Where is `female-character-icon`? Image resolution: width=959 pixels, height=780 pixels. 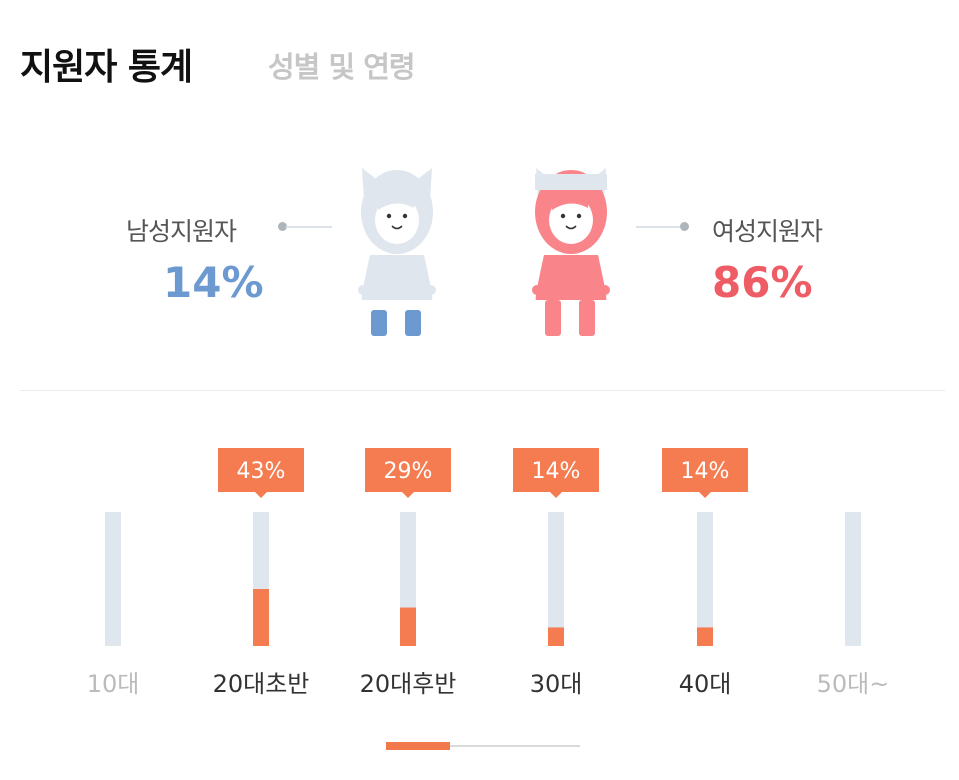
female-character-icon is located at coordinates (571, 252).